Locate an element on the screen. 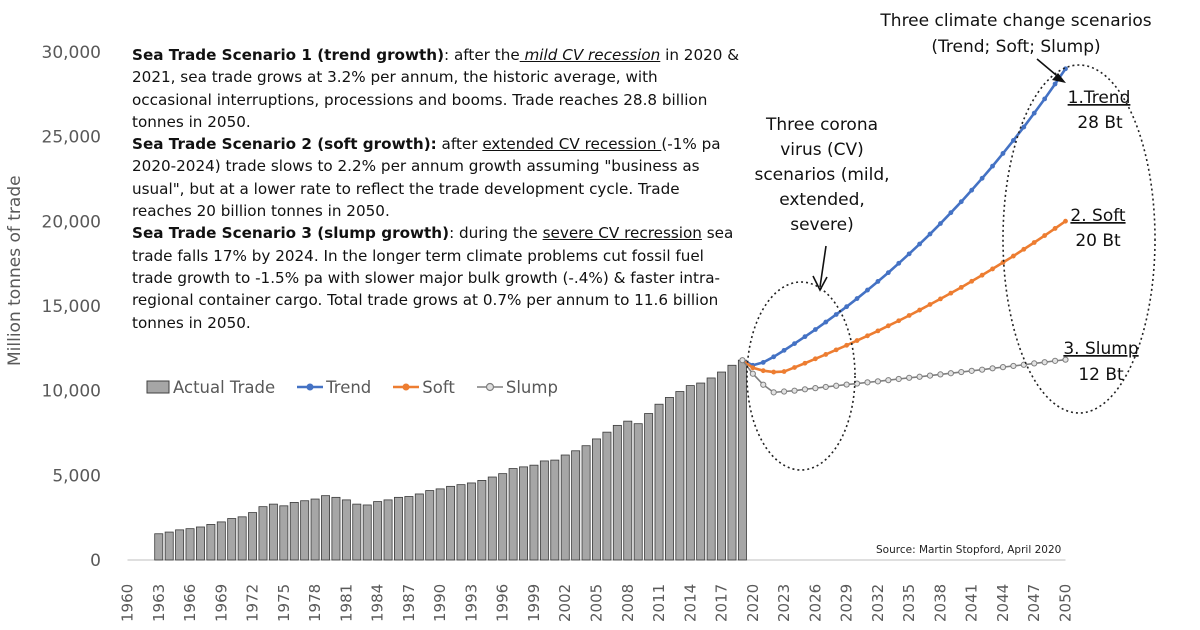  source-note: Source: Martin Stopford, April 2020 is located at coordinates (969, 550).